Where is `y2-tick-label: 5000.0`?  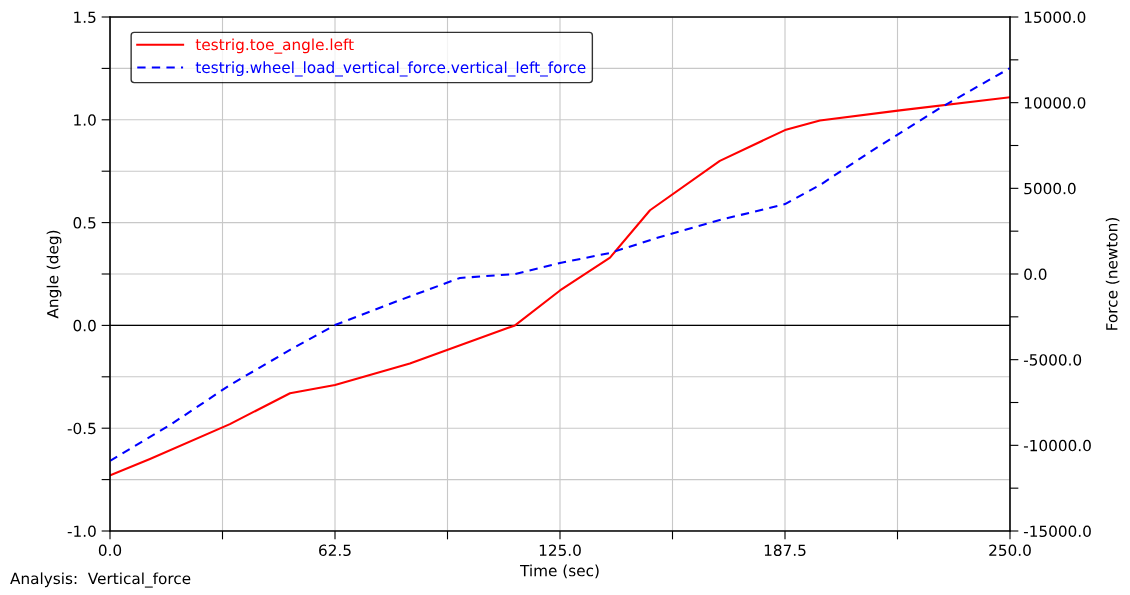 y2-tick-label: 5000.0 is located at coordinates (1050, 188).